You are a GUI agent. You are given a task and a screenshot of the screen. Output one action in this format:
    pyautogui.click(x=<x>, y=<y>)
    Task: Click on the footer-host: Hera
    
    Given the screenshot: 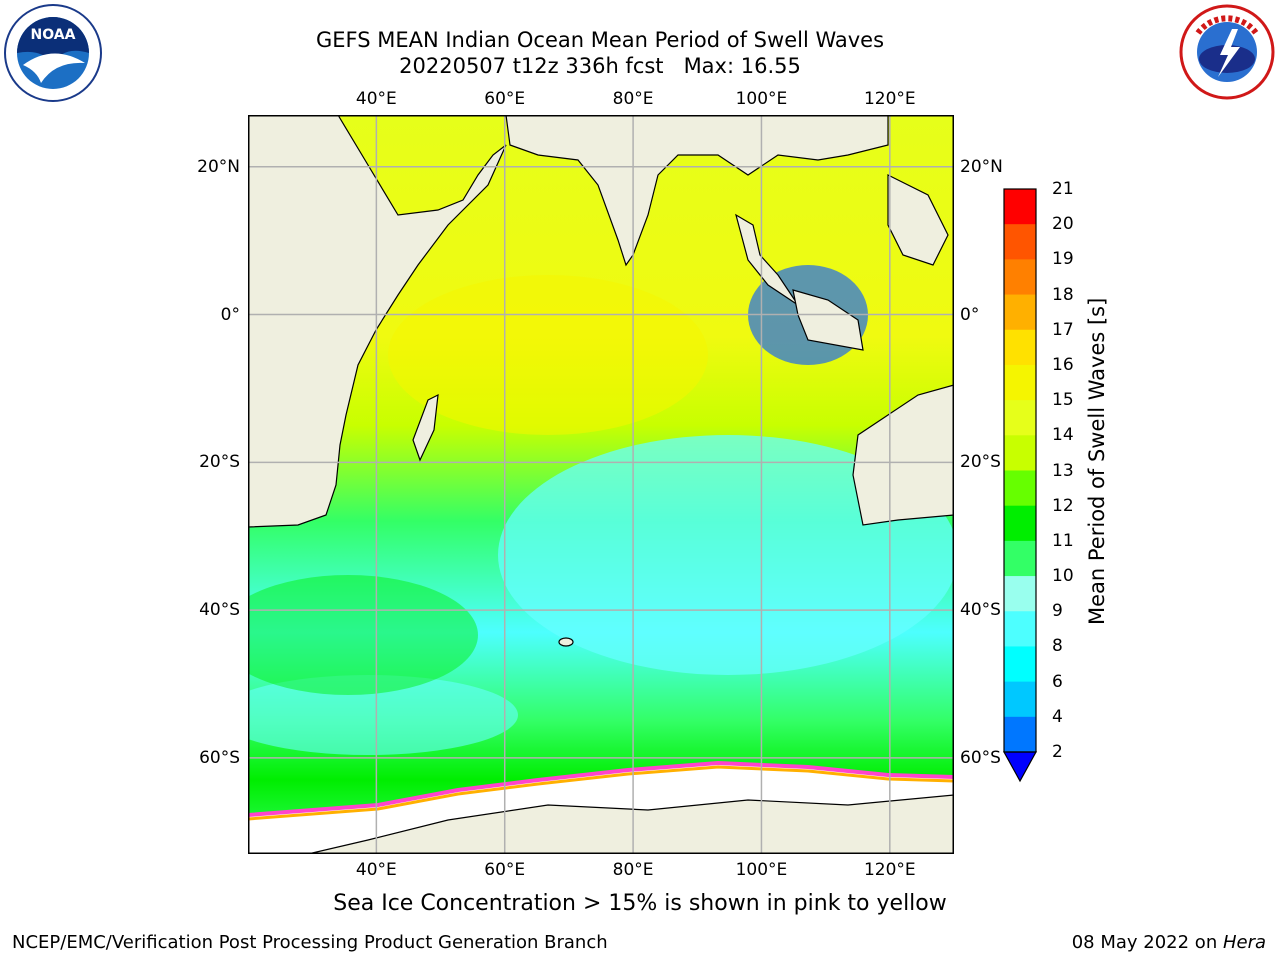 What is the action you would take?
    pyautogui.click(x=1244, y=942)
    